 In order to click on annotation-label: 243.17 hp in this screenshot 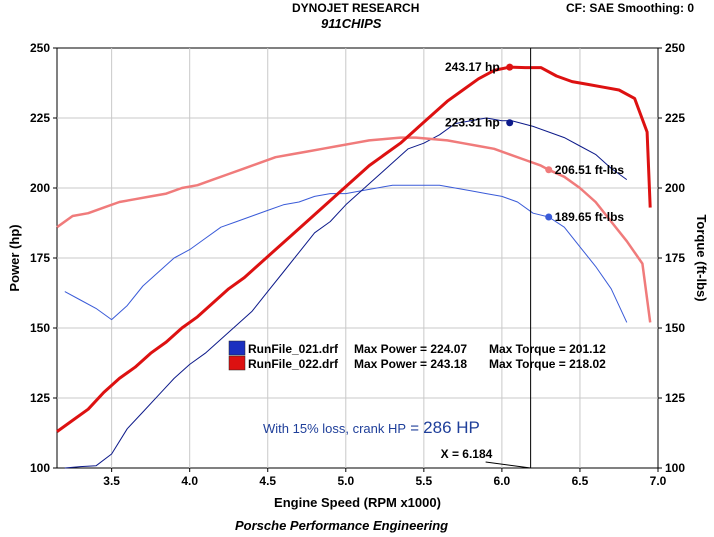, I will do `click(472, 67)`.